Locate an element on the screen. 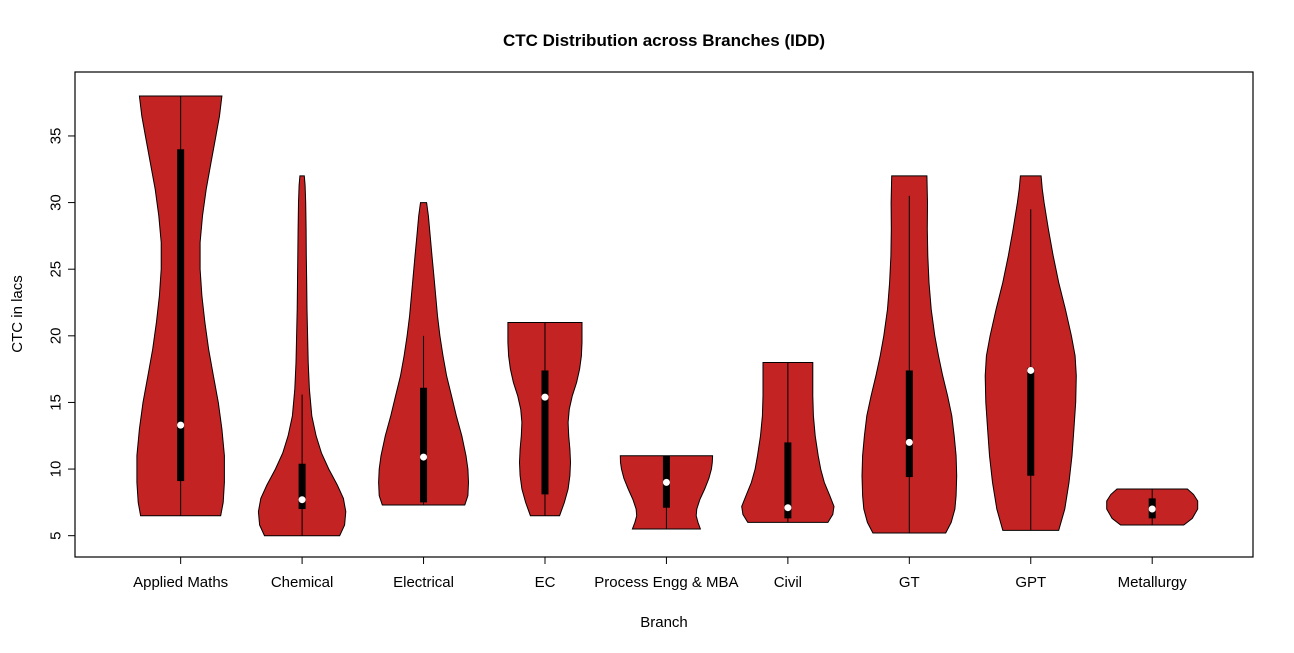  y-tick-label: 10 is located at coordinates (55, 469).